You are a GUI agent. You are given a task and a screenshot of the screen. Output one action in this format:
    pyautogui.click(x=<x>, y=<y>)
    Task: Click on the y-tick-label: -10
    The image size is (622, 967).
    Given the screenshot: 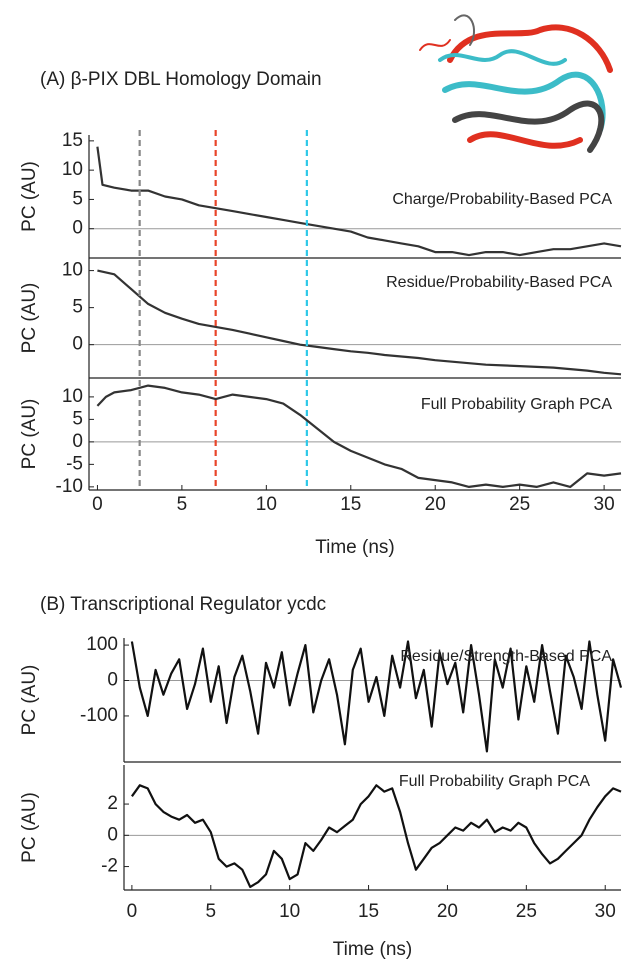 What is the action you would take?
    pyautogui.click(x=69, y=486)
    